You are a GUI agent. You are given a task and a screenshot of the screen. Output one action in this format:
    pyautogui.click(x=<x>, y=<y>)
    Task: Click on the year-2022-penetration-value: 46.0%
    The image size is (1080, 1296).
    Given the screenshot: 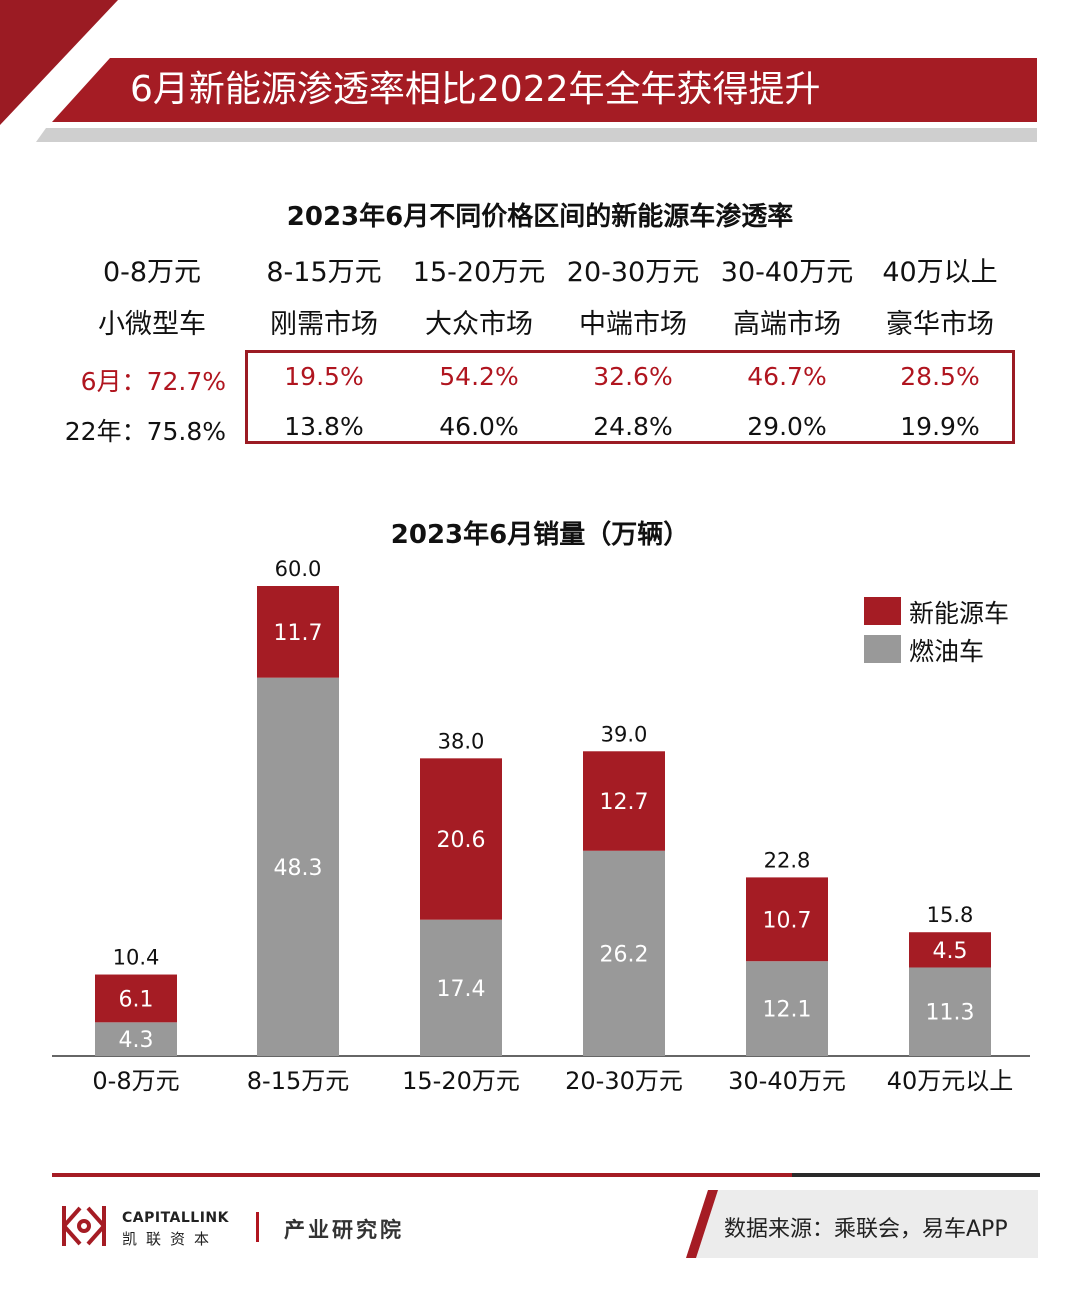 What is the action you would take?
    pyautogui.click(x=479, y=426)
    